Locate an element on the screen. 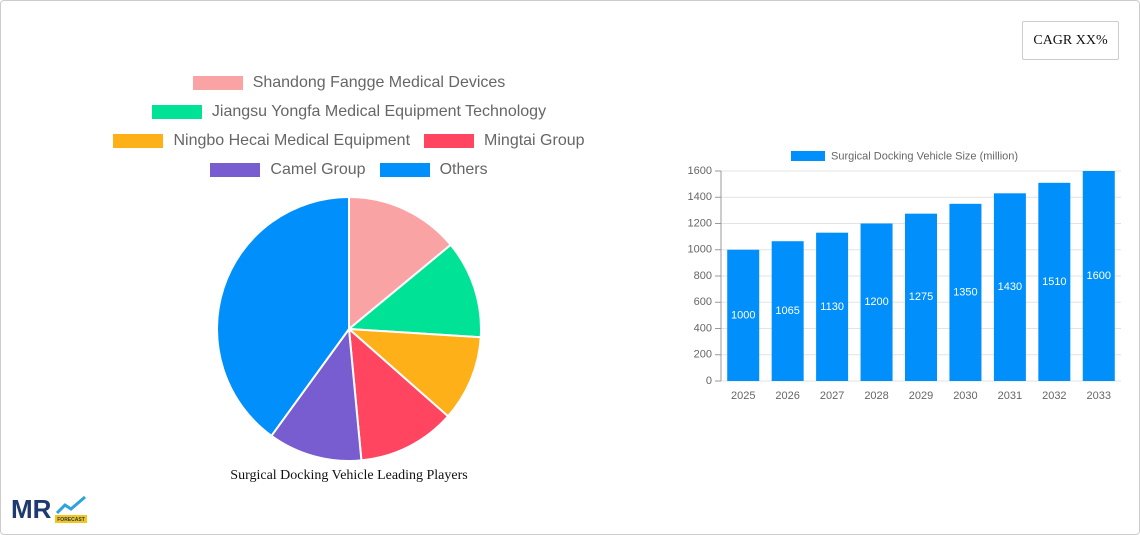  bar-value-label: 1200 is located at coordinates (876, 302).